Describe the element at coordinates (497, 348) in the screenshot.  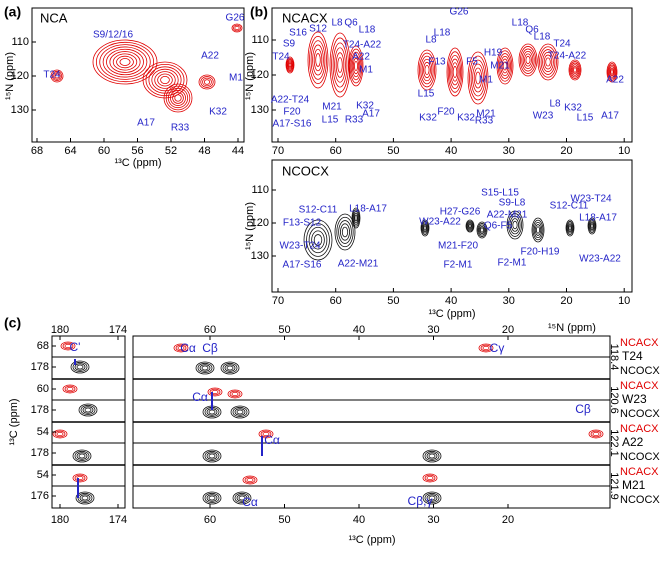
I see `annotation: Cγ` at that location.